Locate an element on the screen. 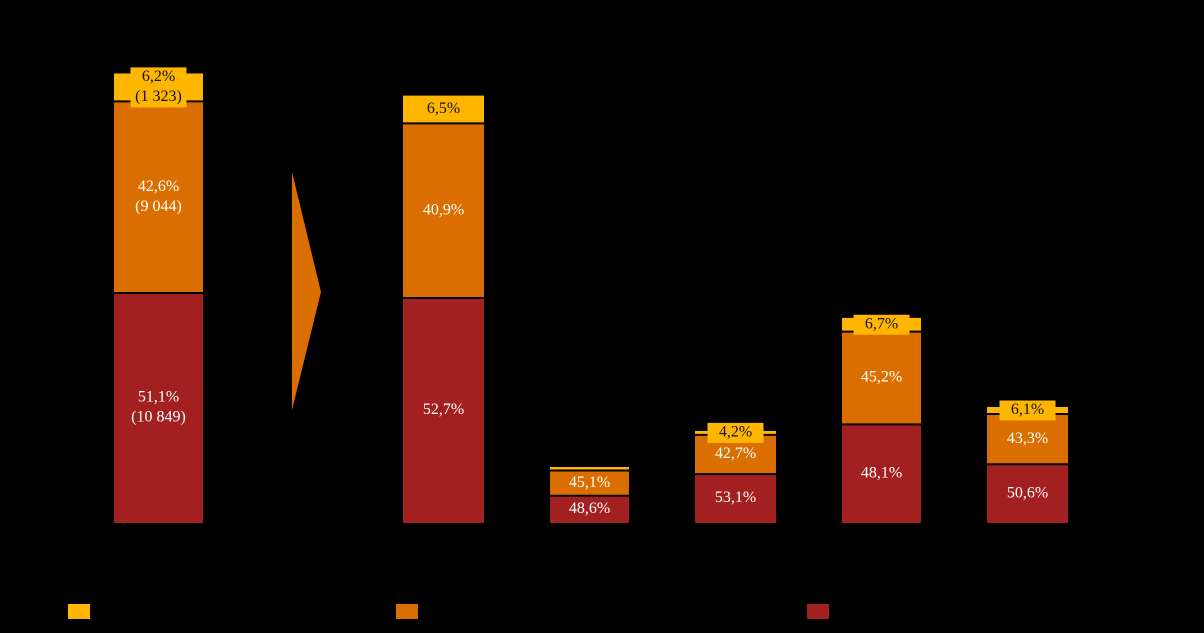 The width and height of the screenshot is (1204, 633). data-label: 40,9% is located at coordinates (443, 209).